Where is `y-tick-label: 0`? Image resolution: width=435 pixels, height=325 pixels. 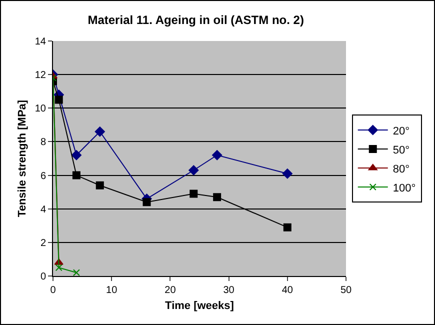
y-tick-label: 0 is located at coordinates (43, 277).